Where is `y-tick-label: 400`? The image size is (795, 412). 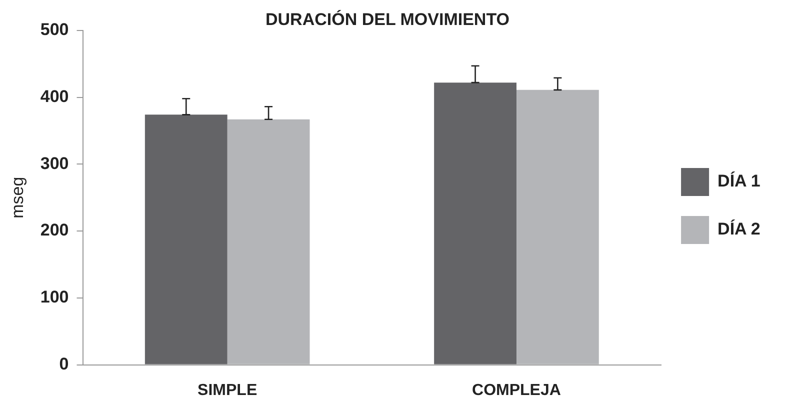 y-tick-label: 400 is located at coordinates (54, 96).